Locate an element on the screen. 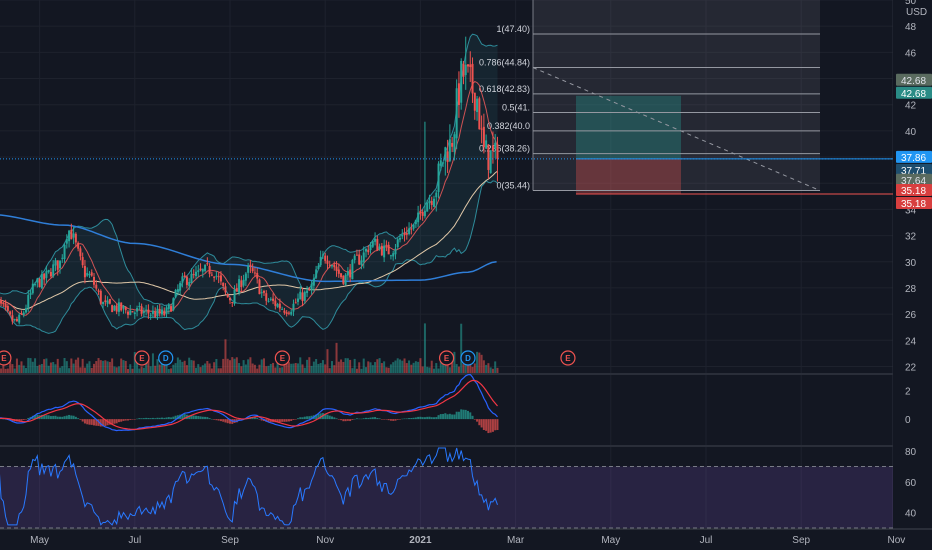 This screenshot has width=932, height=550. price-tick-label: 48 is located at coordinates (911, 27).